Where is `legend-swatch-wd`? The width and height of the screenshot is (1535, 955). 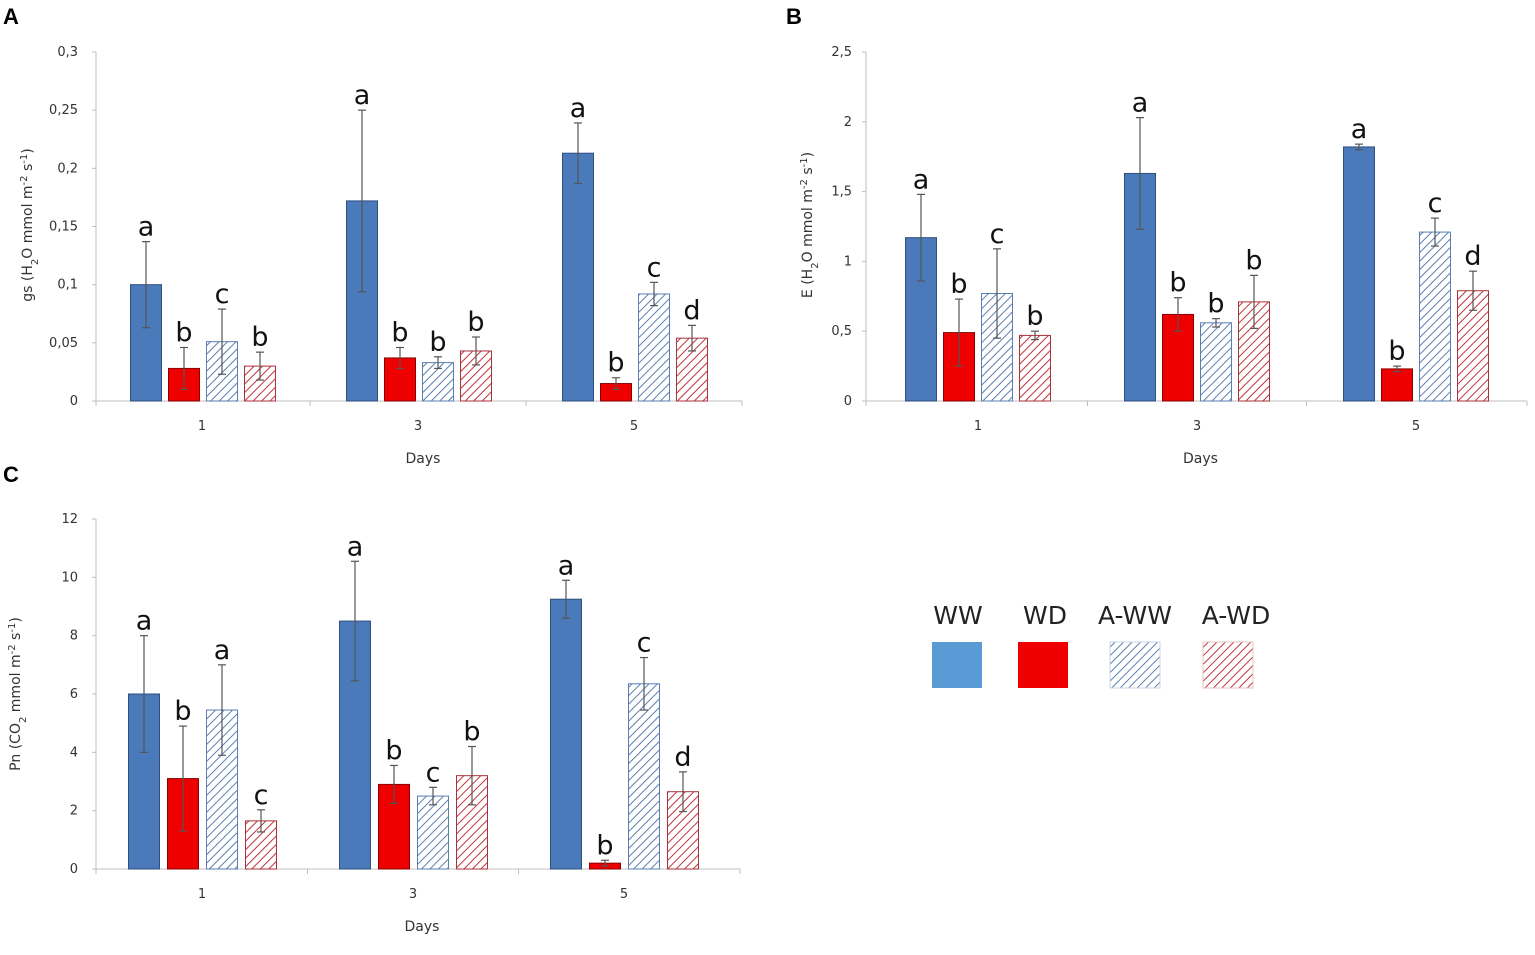 legend-swatch-wd is located at coordinates (1043, 665).